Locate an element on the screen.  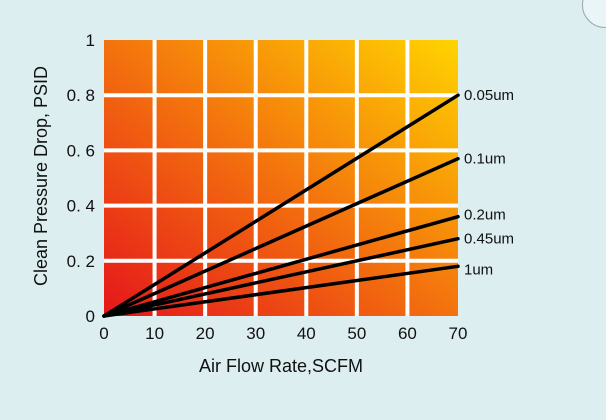
series-label: 0.45um is located at coordinates (489, 239).